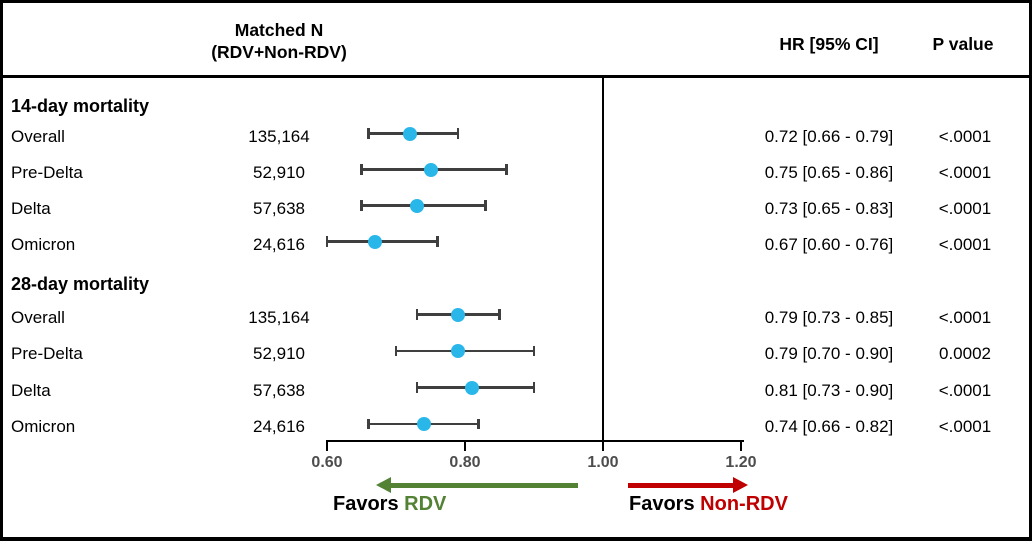  I want to click on favors-rdv-label: Favors RDV, so click(389, 504).